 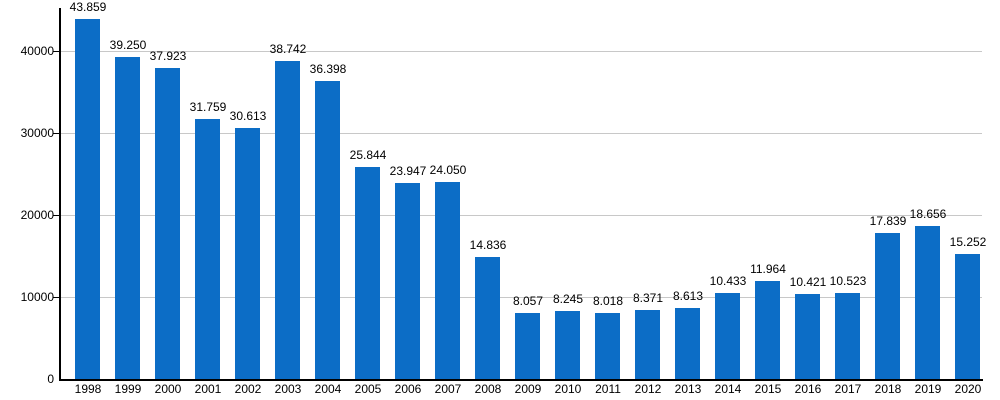 I want to click on bar-value-label: 8.613, so click(x=688, y=296).